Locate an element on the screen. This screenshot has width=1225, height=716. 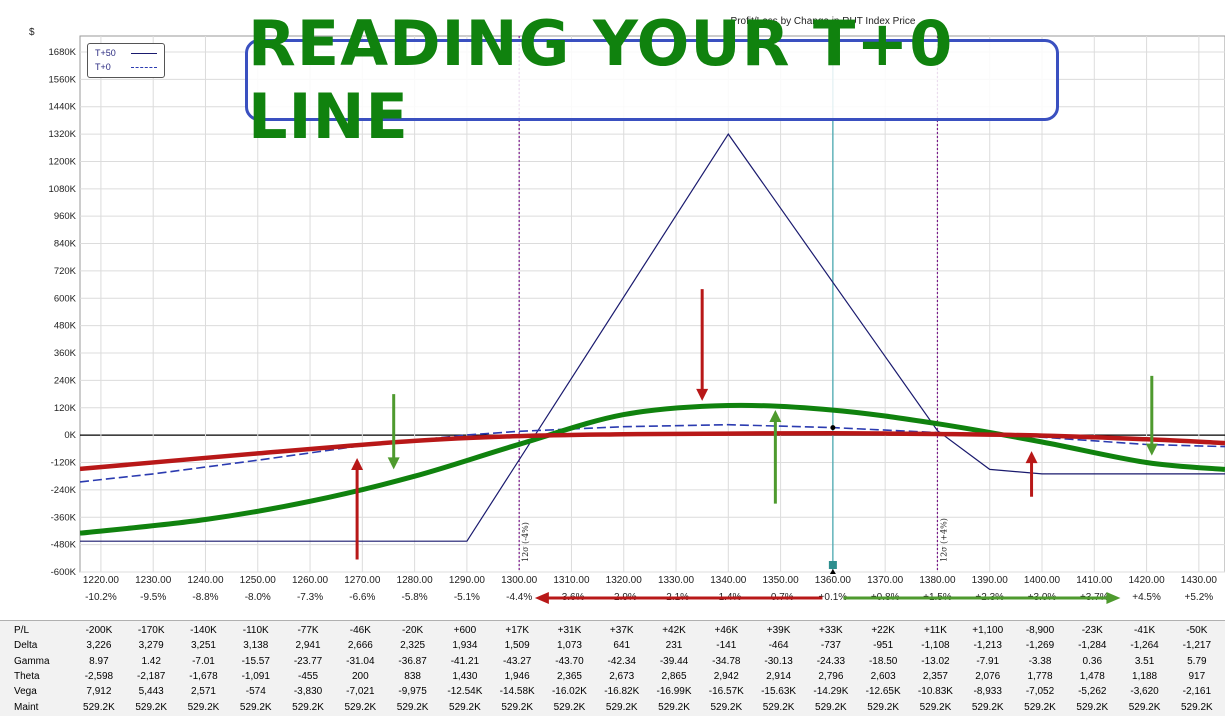
stat-cell: -464 is located at coordinates (778, 646).